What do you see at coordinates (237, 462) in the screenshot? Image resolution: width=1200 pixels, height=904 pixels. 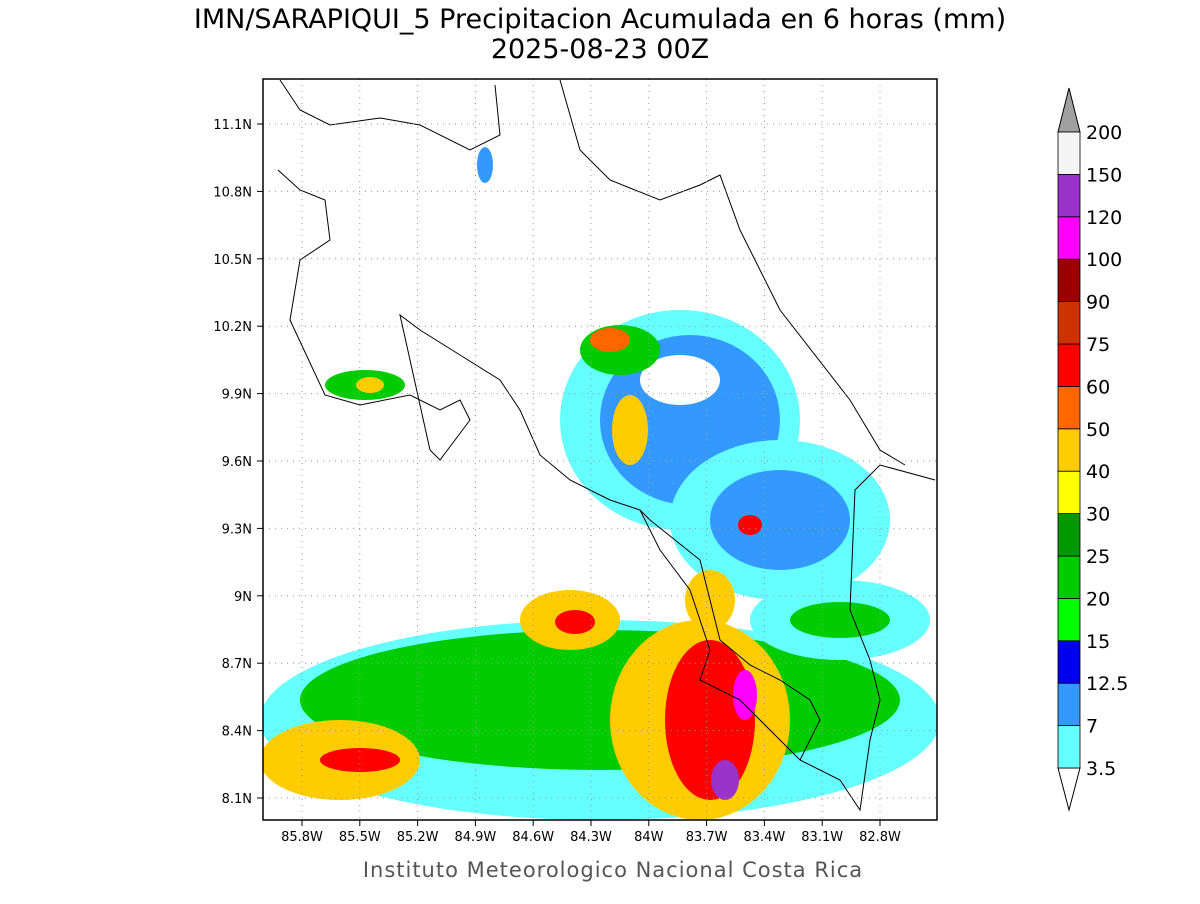 I see `lat-label: 9.6N` at bounding box center [237, 462].